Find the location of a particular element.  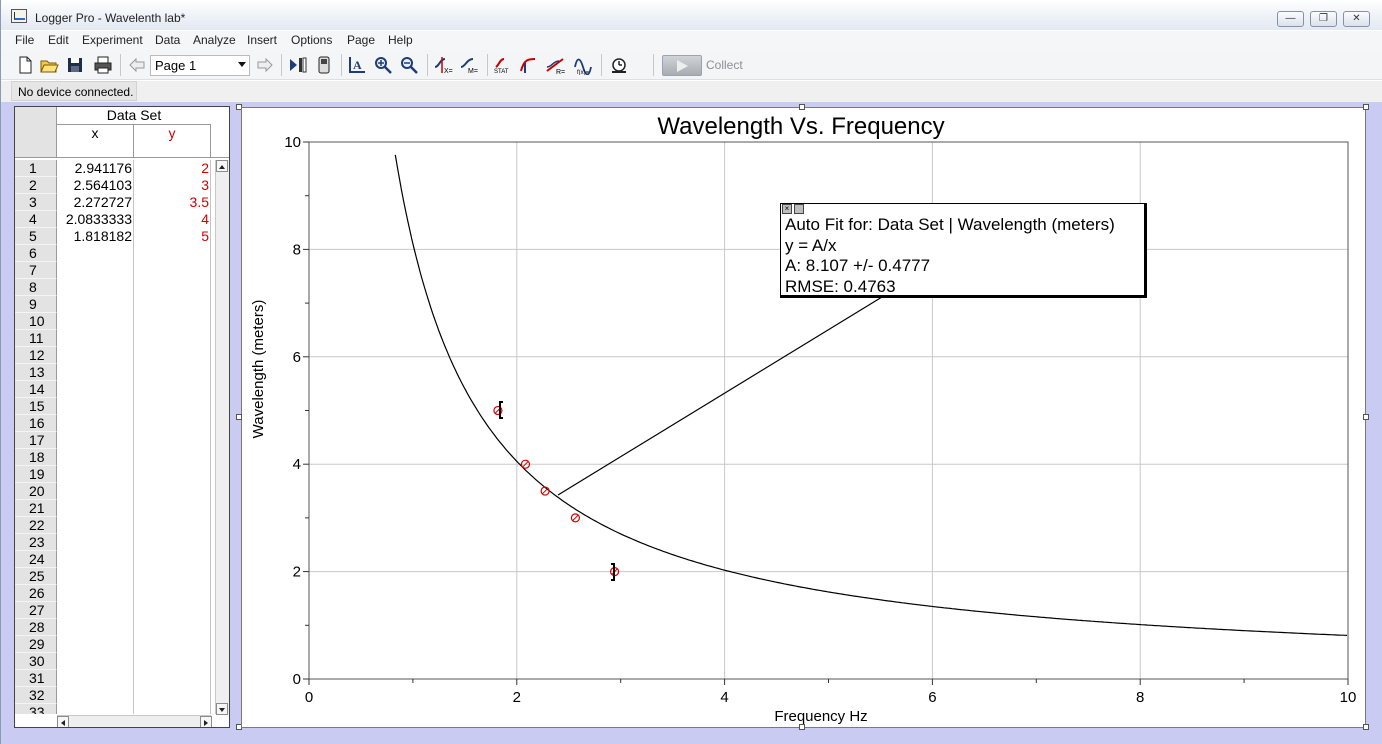

cell-x: 2.564103 is located at coordinates (95, 185).